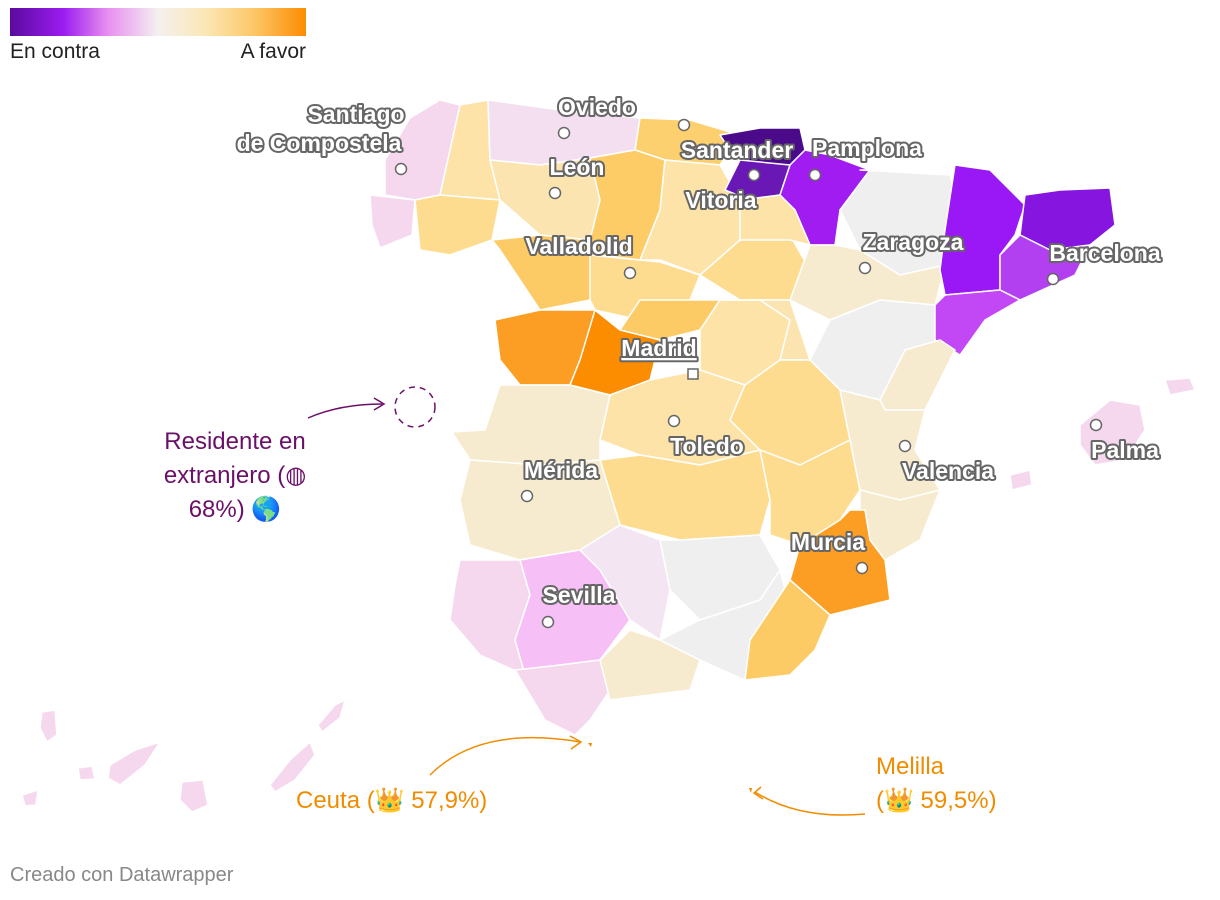 The image size is (1220, 900). Describe the element at coordinates (1125, 450) in the screenshot. I see `city-label-palma: Palma` at that location.